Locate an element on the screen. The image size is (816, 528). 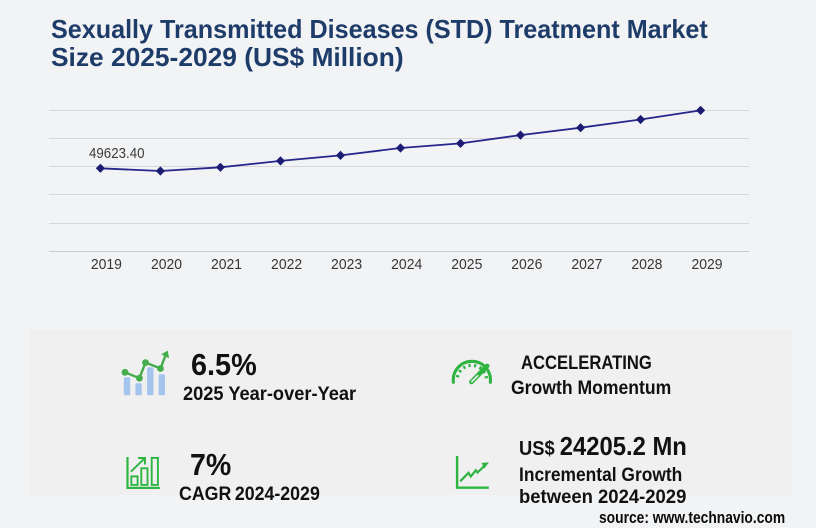
svg-text: 2019 is located at coordinates (106, 264).